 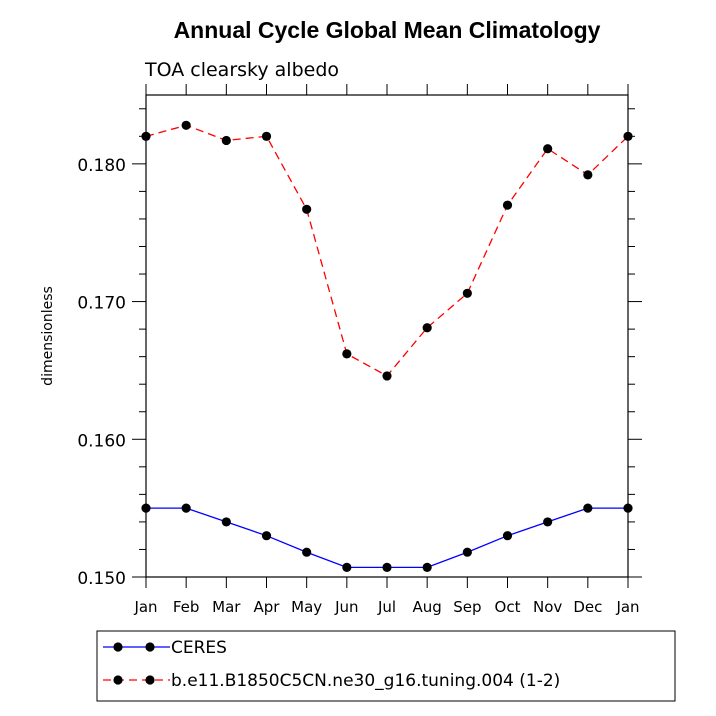 What do you see at coordinates (587, 607) in the screenshot?
I see `x-tick-label: Dec` at bounding box center [587, 607].